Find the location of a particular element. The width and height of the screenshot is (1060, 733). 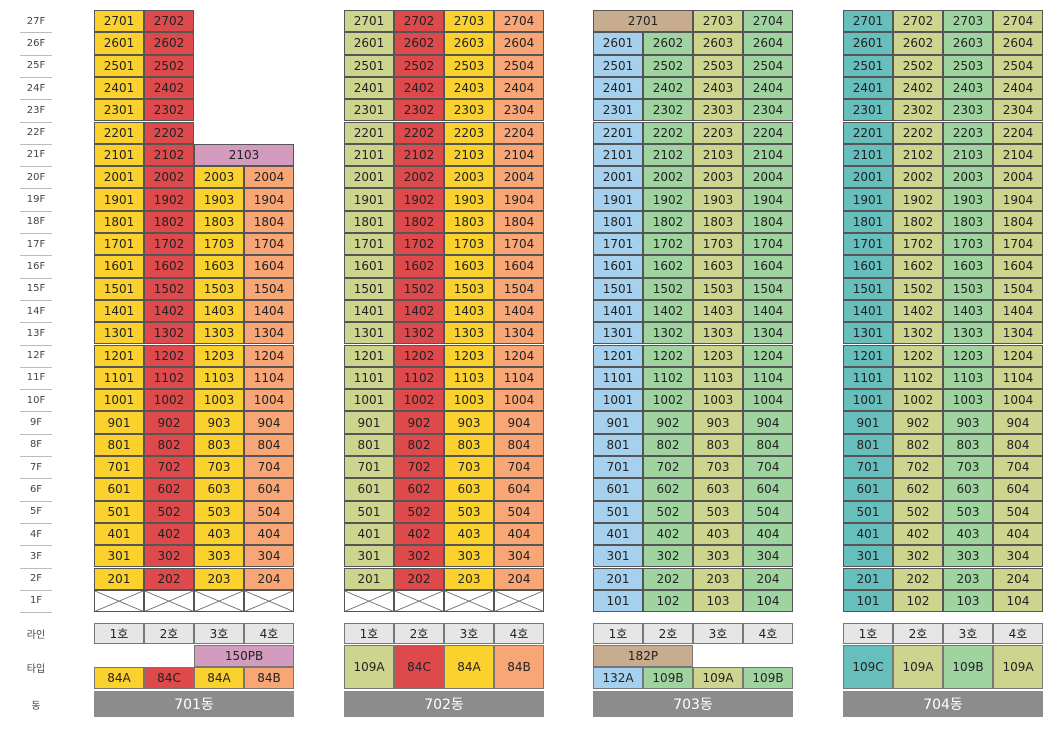

unit-cell: 2102 is located at coordinates (918, 155).